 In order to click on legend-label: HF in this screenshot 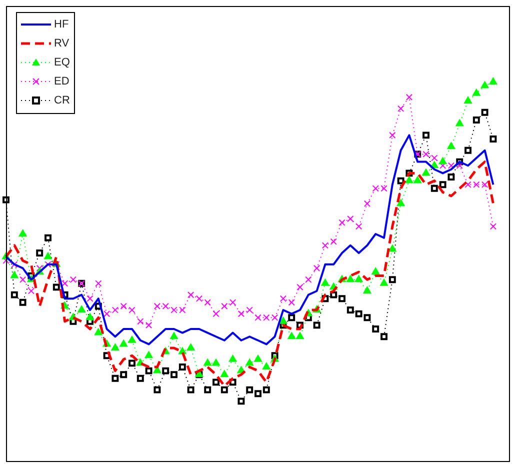, I will do `click(61, 24)`.